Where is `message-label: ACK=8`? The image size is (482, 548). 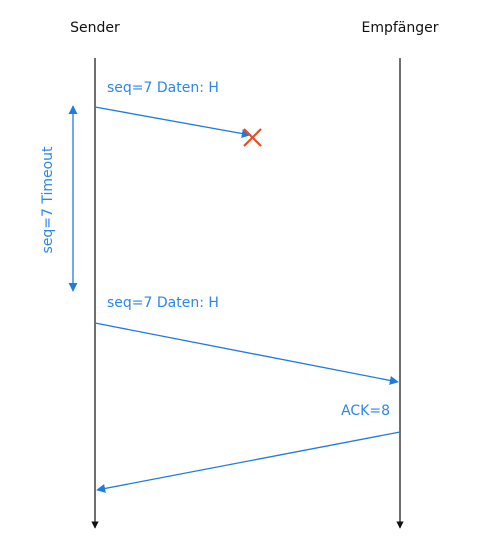
message-label: ACK=8 is located at coordinates (365, 411).